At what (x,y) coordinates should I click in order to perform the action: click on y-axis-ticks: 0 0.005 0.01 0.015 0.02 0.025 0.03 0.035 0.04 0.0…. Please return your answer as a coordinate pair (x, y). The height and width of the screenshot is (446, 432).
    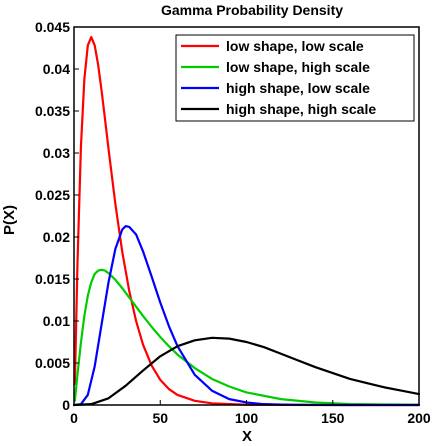
    Looking at the image, I should click on (57, 216).